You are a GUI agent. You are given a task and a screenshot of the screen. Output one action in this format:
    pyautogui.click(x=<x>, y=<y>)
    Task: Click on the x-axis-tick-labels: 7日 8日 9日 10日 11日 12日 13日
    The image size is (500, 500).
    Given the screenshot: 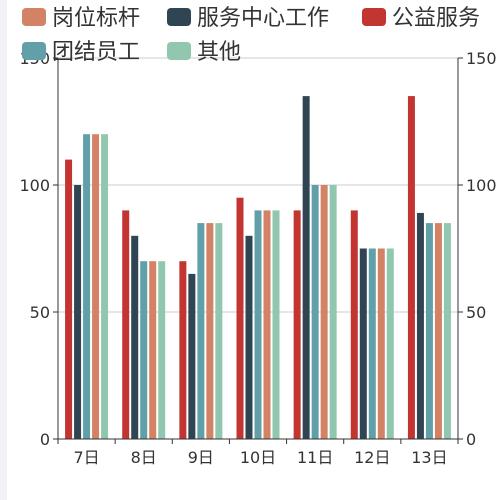 What is the action you would take?
    pyautogui.click(x=260, y=457)
    